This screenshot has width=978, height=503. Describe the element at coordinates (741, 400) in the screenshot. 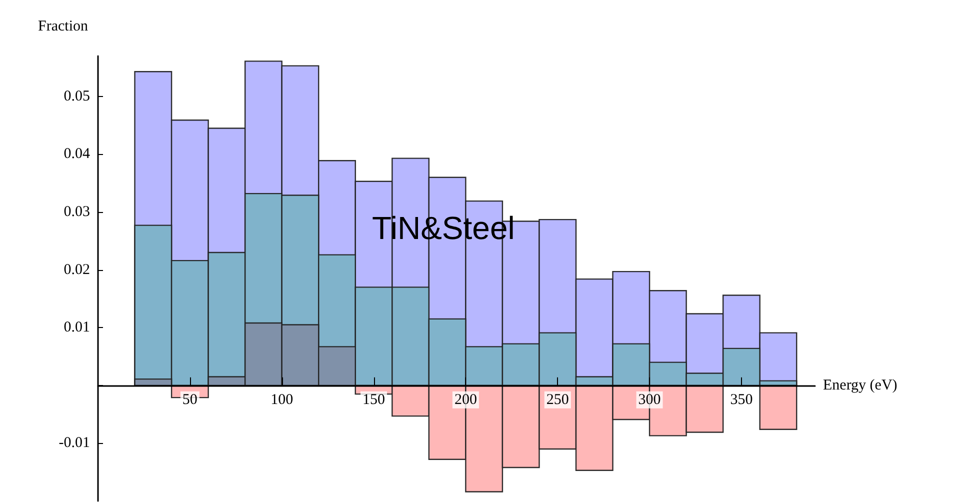

I see `x-tick-label: 350` at that location.